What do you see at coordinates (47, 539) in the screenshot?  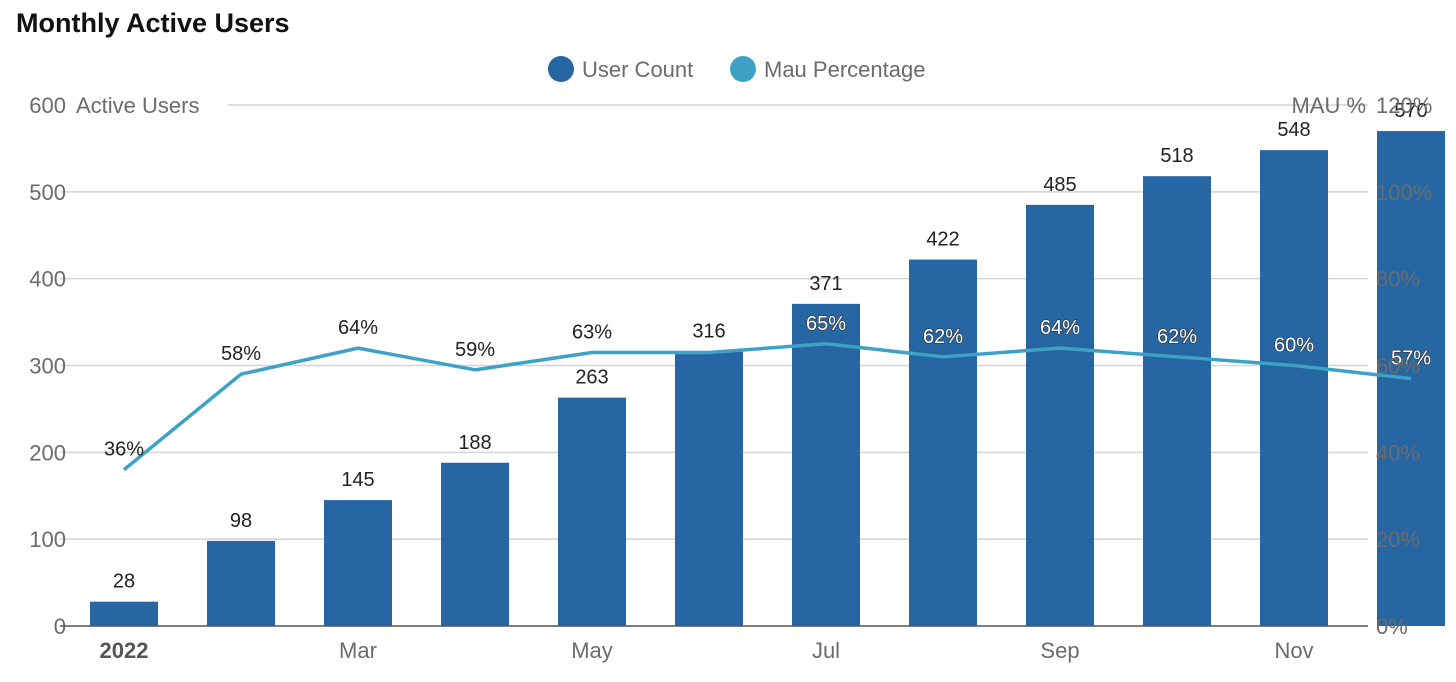 I see `y-left-tick-label: 100` at bounding box center [47, 539].